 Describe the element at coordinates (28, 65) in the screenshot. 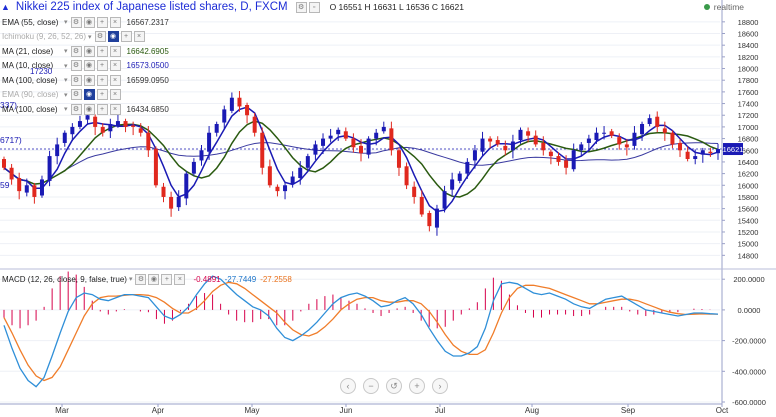

I see `legend-indicator-name: MA (10, close)` at that location.